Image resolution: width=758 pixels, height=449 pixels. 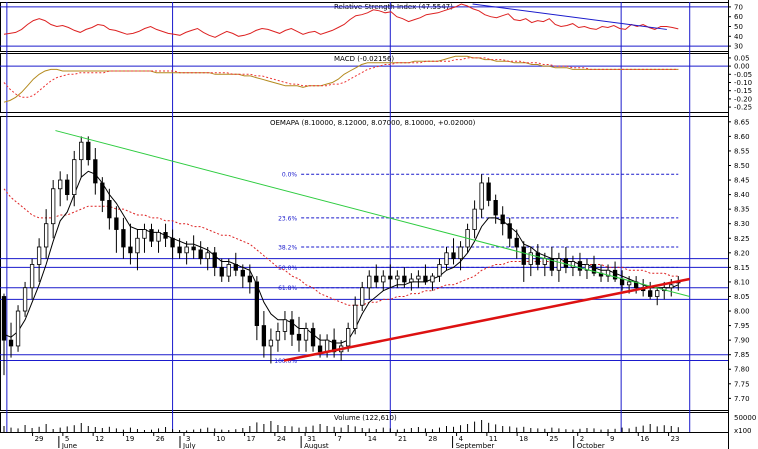 I want to click on rsi-pane: Relative Strength Index (47.5547), so click(x=364, y=25).